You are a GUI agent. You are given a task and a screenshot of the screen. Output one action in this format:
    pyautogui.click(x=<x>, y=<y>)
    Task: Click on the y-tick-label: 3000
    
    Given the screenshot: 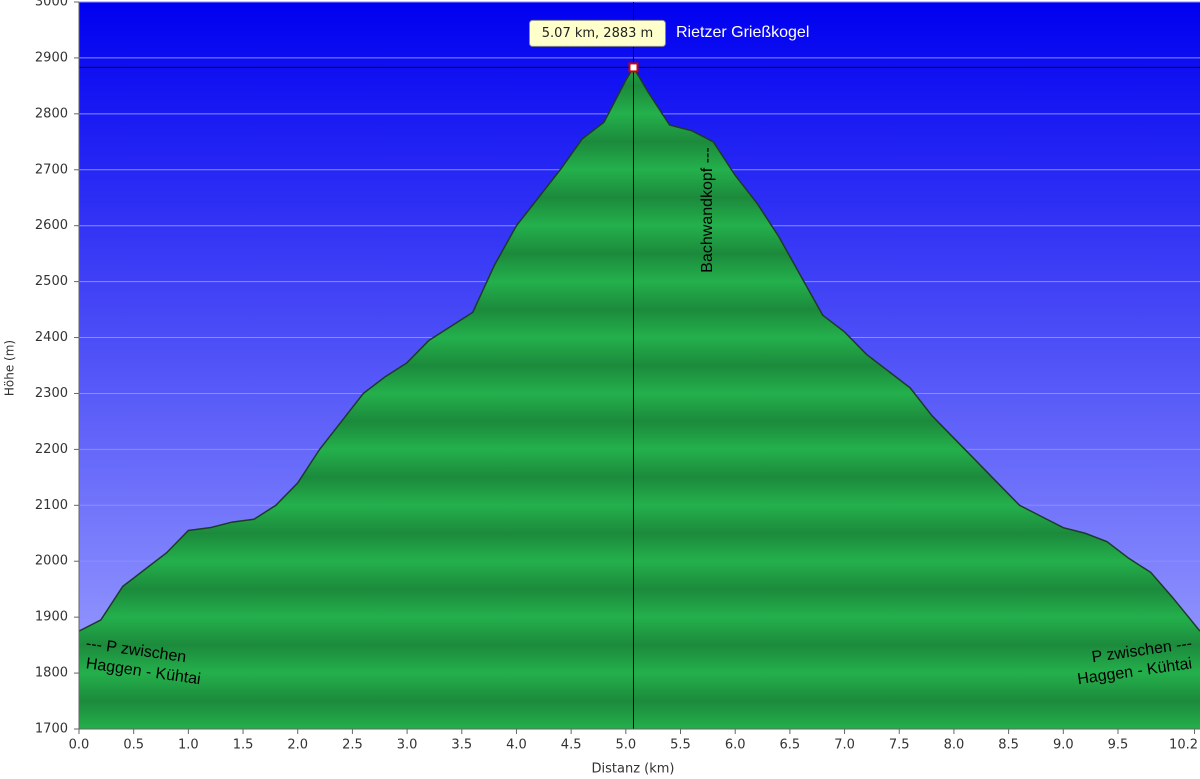 What is the action you would take?
    pyautogui.click(x=51, y=5)
    